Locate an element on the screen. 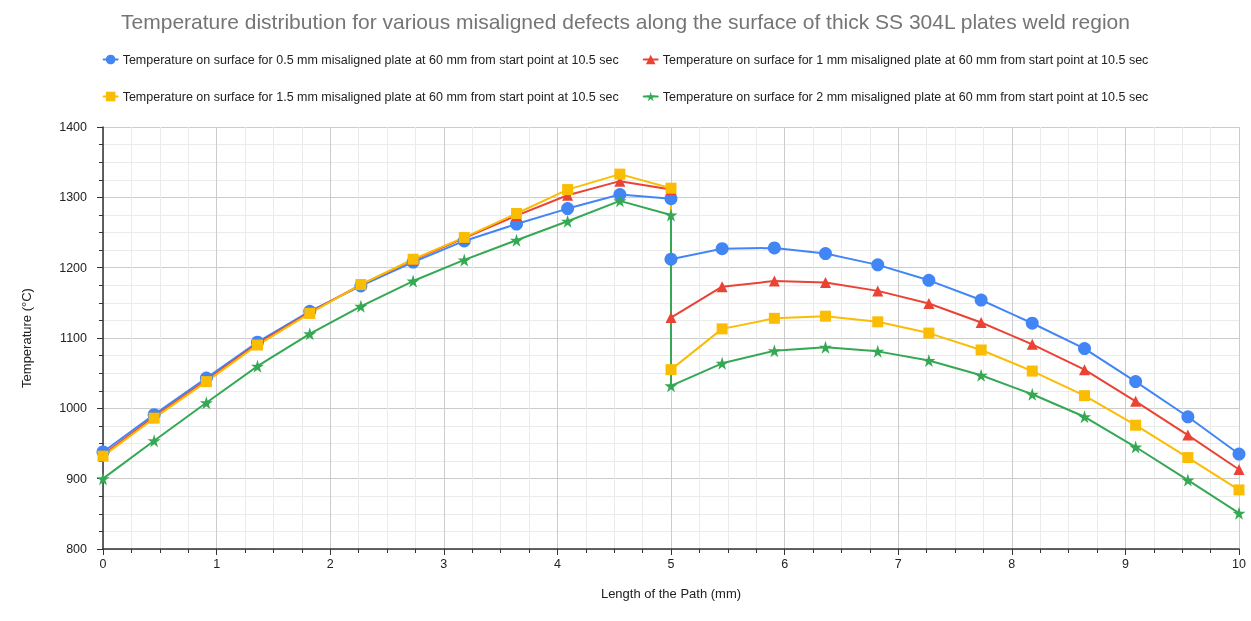 Image resolution: width=1251 pixels, height=621 pixels. y-tick-label: 1400 is located at coordinates (73, 127).